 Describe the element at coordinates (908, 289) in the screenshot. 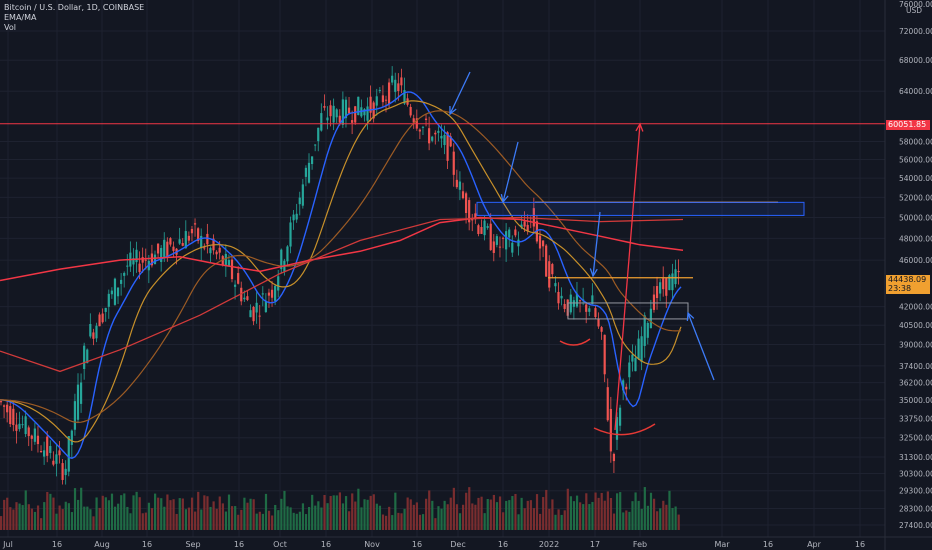

I see `candle-countdown: 23:38` at that location.